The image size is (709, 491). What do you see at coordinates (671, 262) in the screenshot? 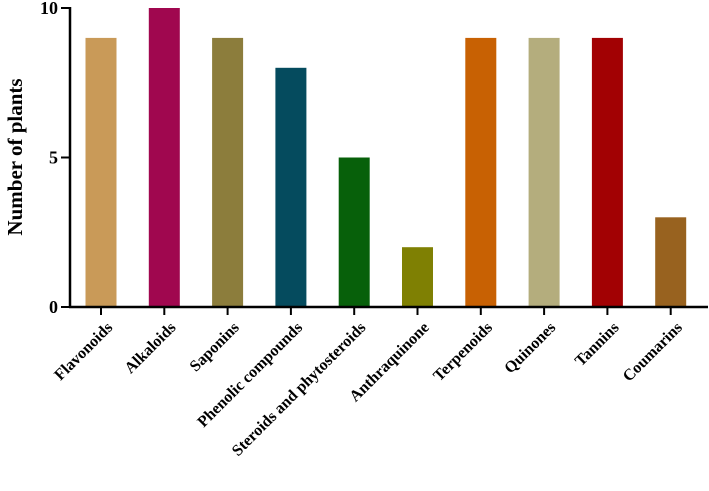
I see `bar-coumarins` at bounding box center [671, 262].